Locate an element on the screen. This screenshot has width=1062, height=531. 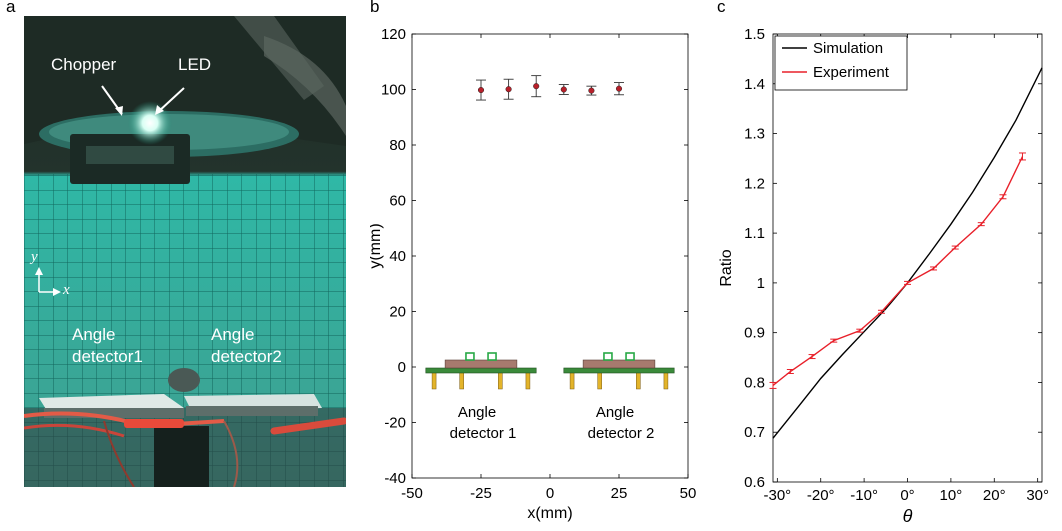
x-axis-label: θ is located at coordinates (908, 516).